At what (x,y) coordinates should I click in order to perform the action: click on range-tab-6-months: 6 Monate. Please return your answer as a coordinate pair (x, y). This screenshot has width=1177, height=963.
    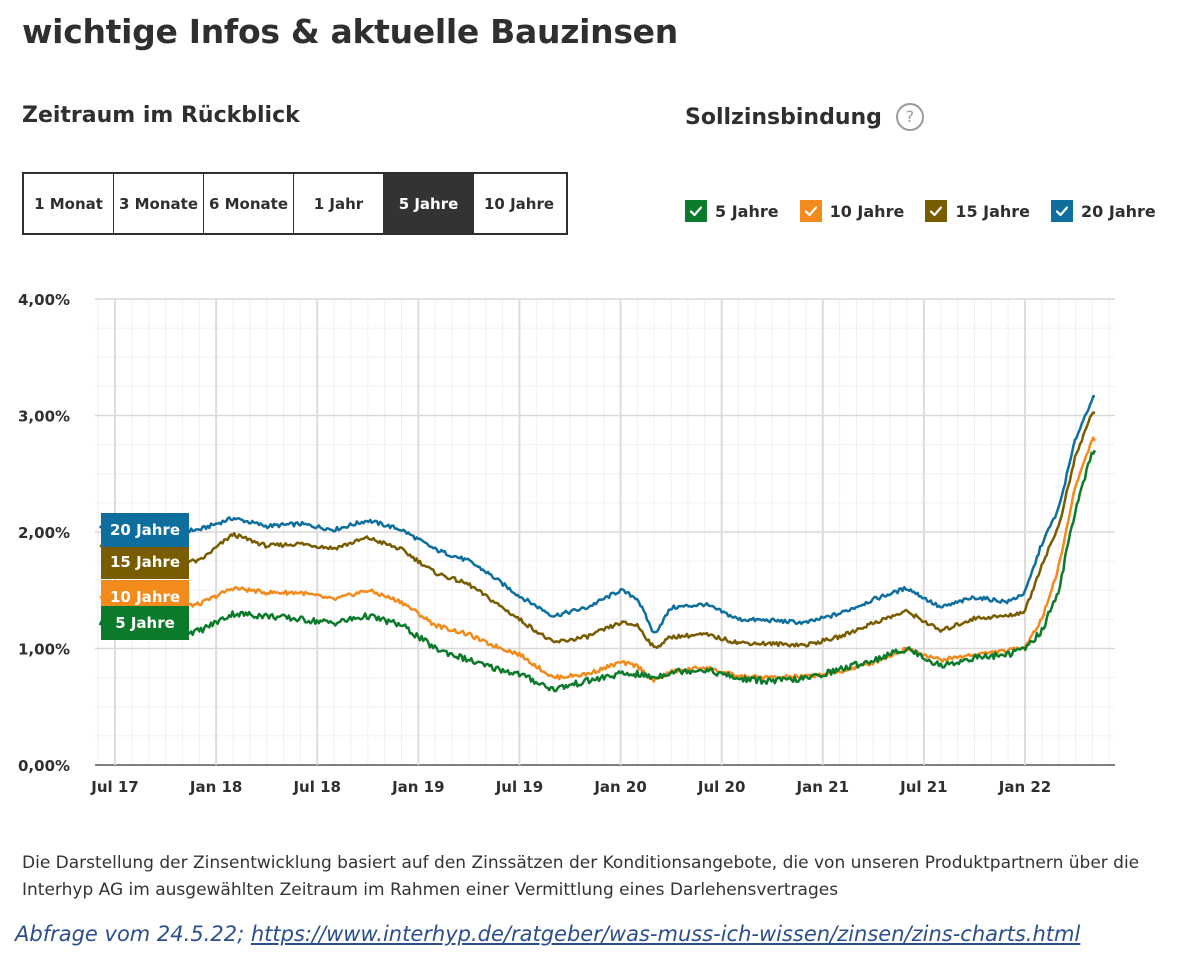
    Looking at the image, I should click on (249, 203).